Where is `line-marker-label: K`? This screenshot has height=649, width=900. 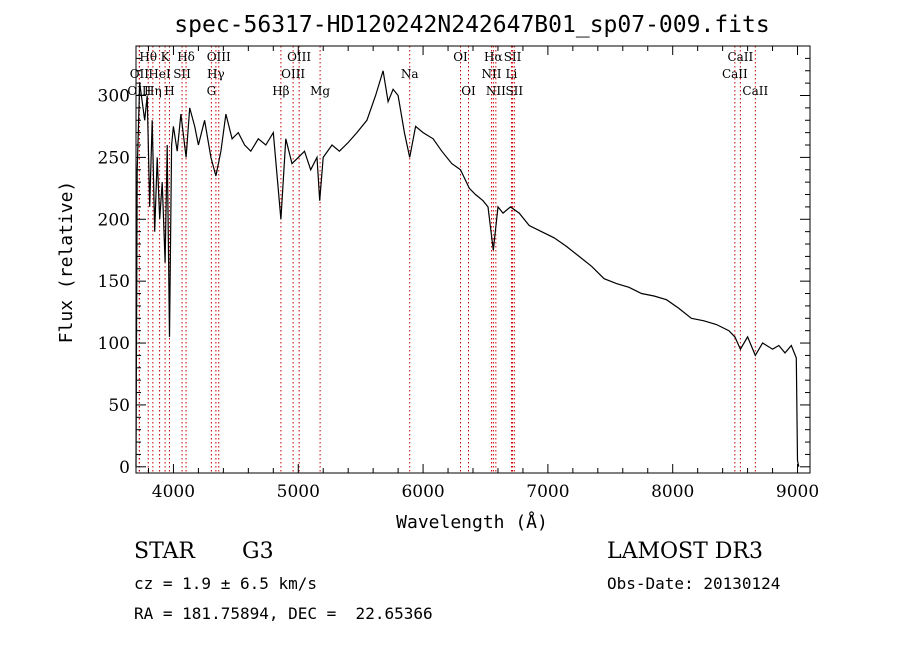 line-marker-label: K is located at coordinates (166, 57).